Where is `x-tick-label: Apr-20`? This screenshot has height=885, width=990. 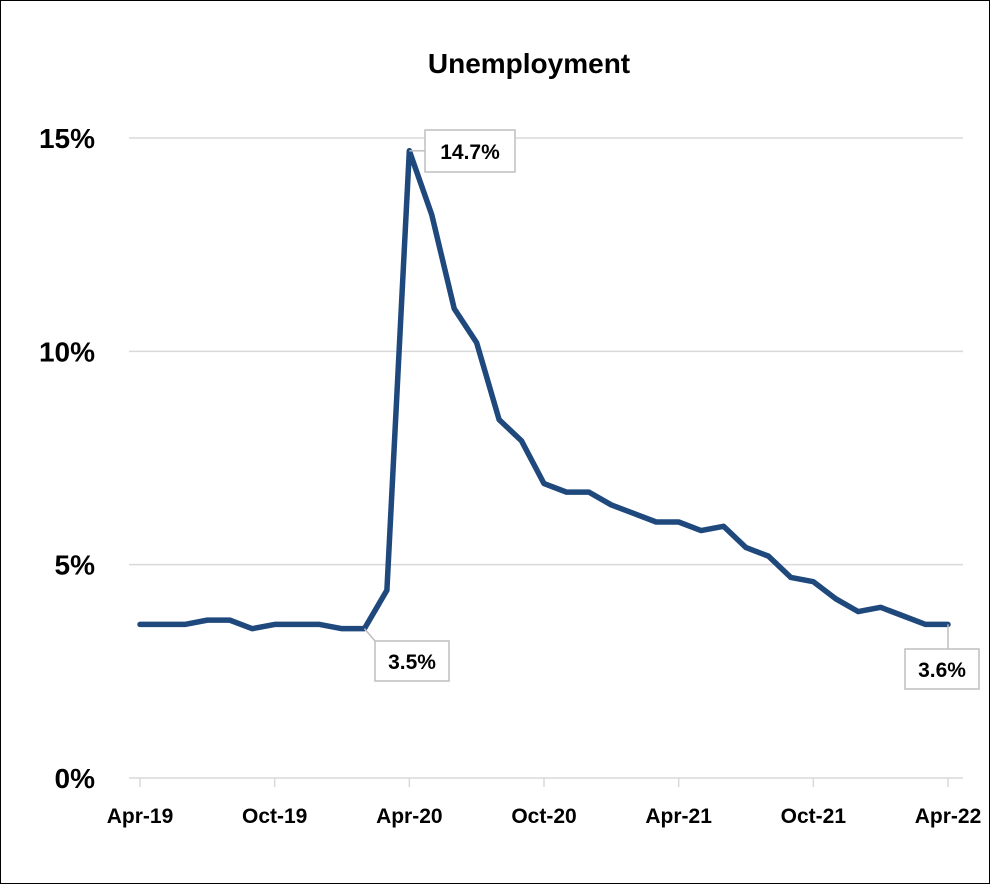 x-tick-label: Apr-20 is located at coordinates (409, 816).